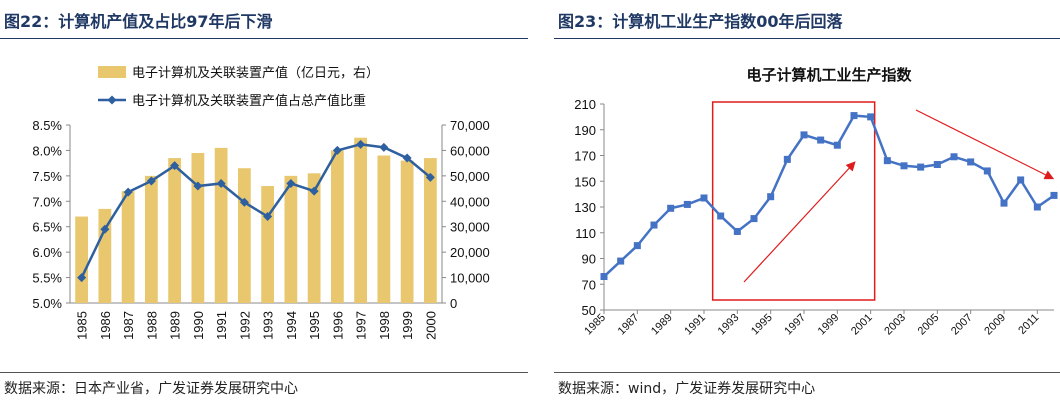 The height and width of the screenshot is (404, 1060). Describe the element at coordinates (151, 325) in the screenshot. I see `x-axis-tick-label: 1988` at that location.